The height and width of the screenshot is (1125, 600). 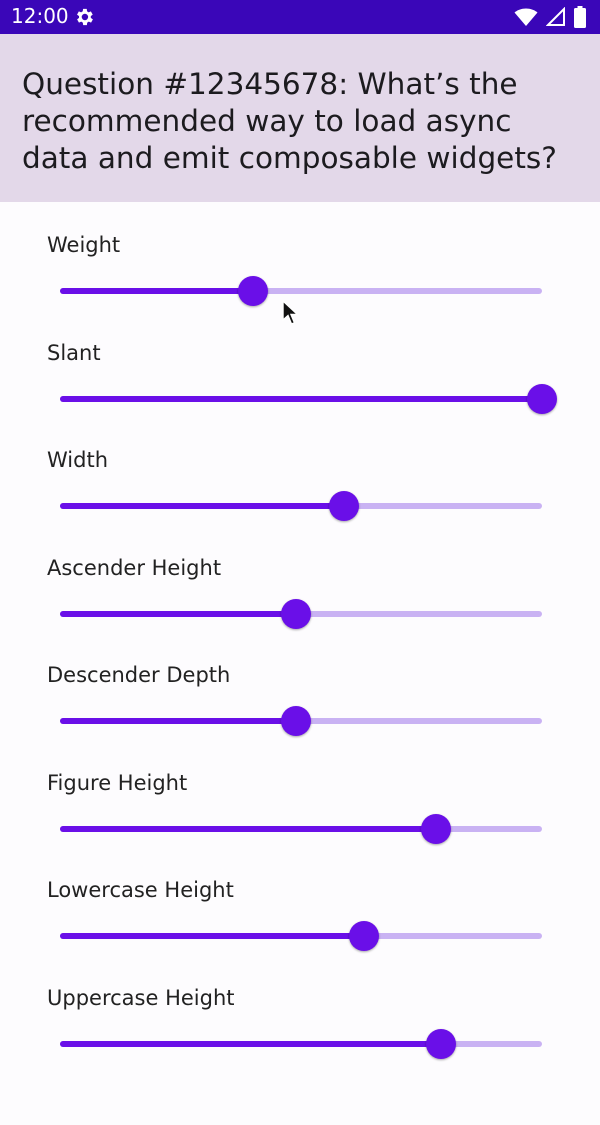 What do you see at coordinates (141, 997) in the screenshot?
I see `slider-label: Uppercase Height` at bounding box center [141, 997].